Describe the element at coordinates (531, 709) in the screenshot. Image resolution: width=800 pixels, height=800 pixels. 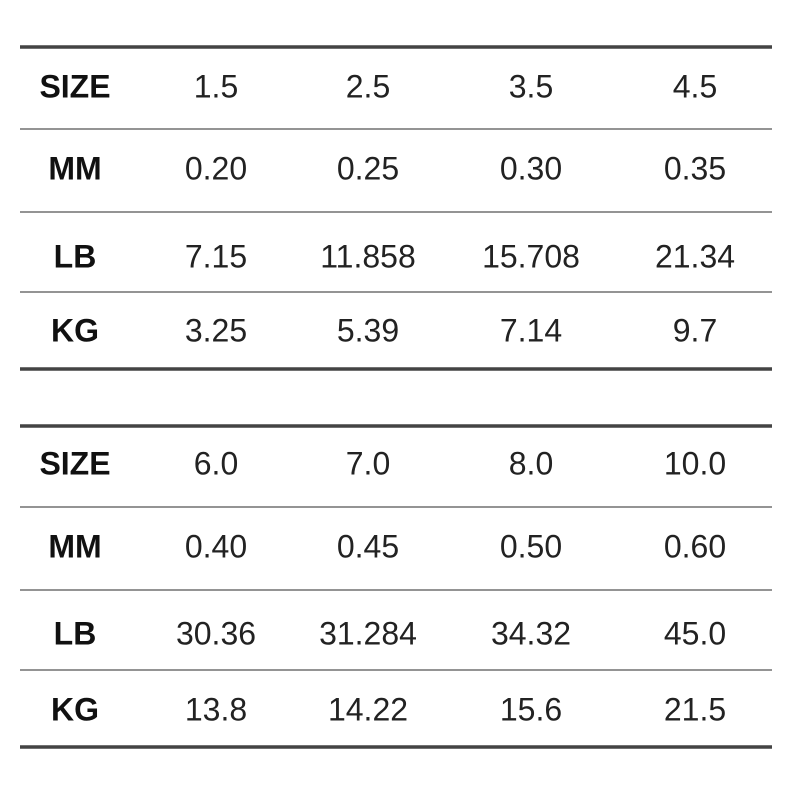
I see `cell: 15.6` at that location.